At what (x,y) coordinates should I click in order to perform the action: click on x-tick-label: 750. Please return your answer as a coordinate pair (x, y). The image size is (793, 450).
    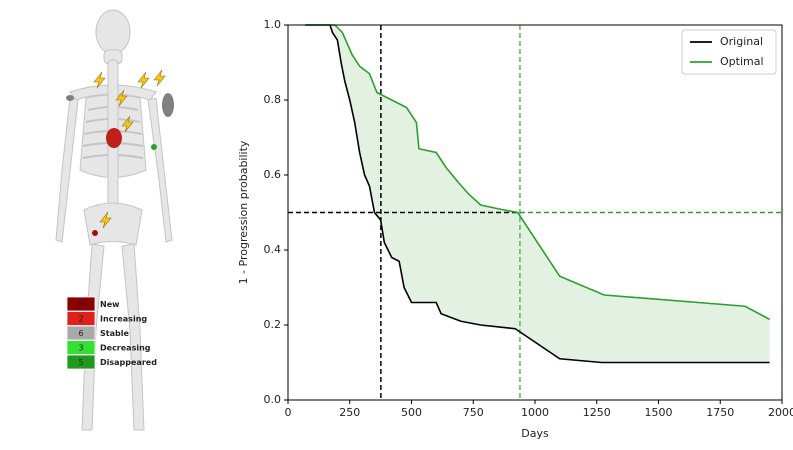
    Looking at the image, I should click on (473, 412).